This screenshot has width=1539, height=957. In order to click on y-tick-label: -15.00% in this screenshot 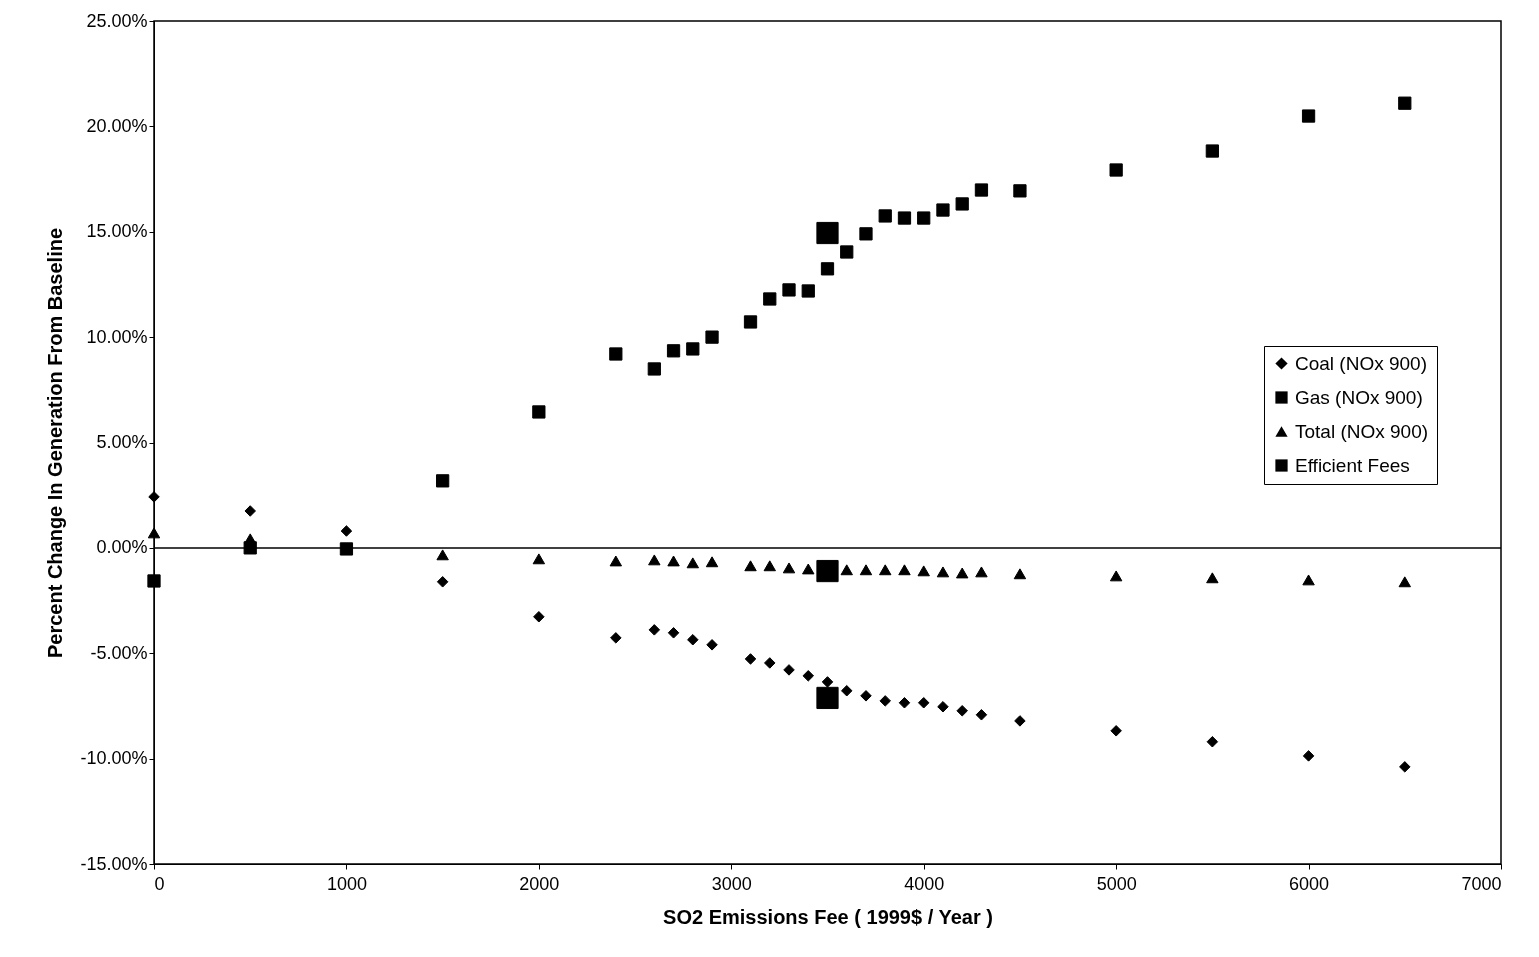, I will do `click(114, 863)`.